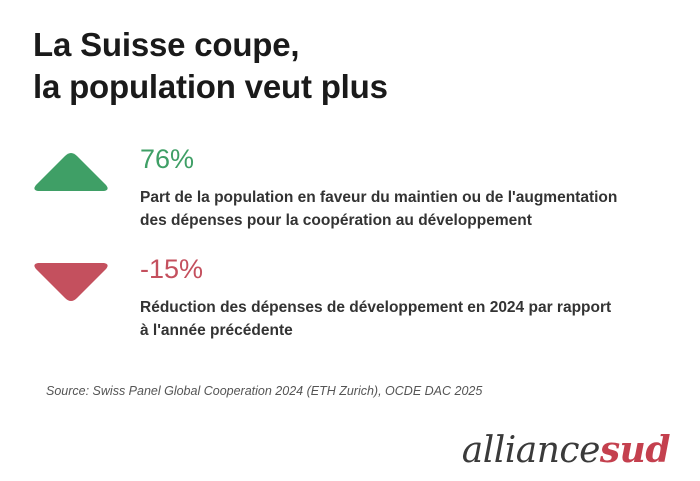 This screenshot has width=700, height=481. I want to click on logo-part-sud: sud, so click(635, 450).